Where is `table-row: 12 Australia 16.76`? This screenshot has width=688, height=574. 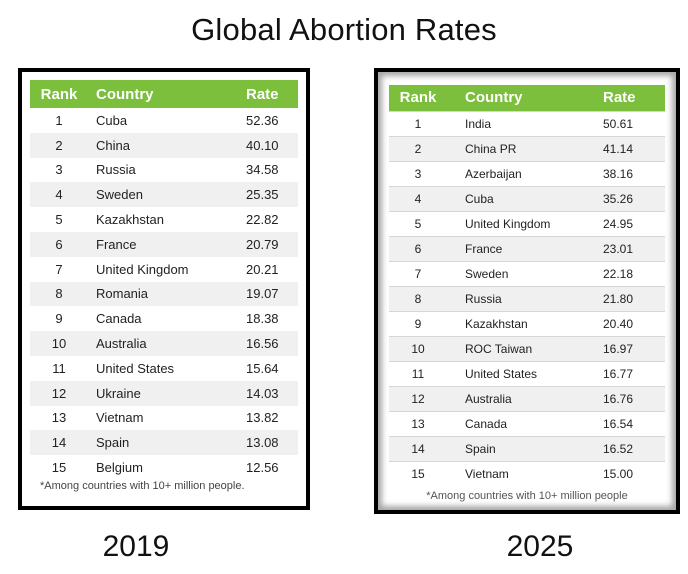 table-row: 12 Australia 16.76 is located at coordinates (527, 398).